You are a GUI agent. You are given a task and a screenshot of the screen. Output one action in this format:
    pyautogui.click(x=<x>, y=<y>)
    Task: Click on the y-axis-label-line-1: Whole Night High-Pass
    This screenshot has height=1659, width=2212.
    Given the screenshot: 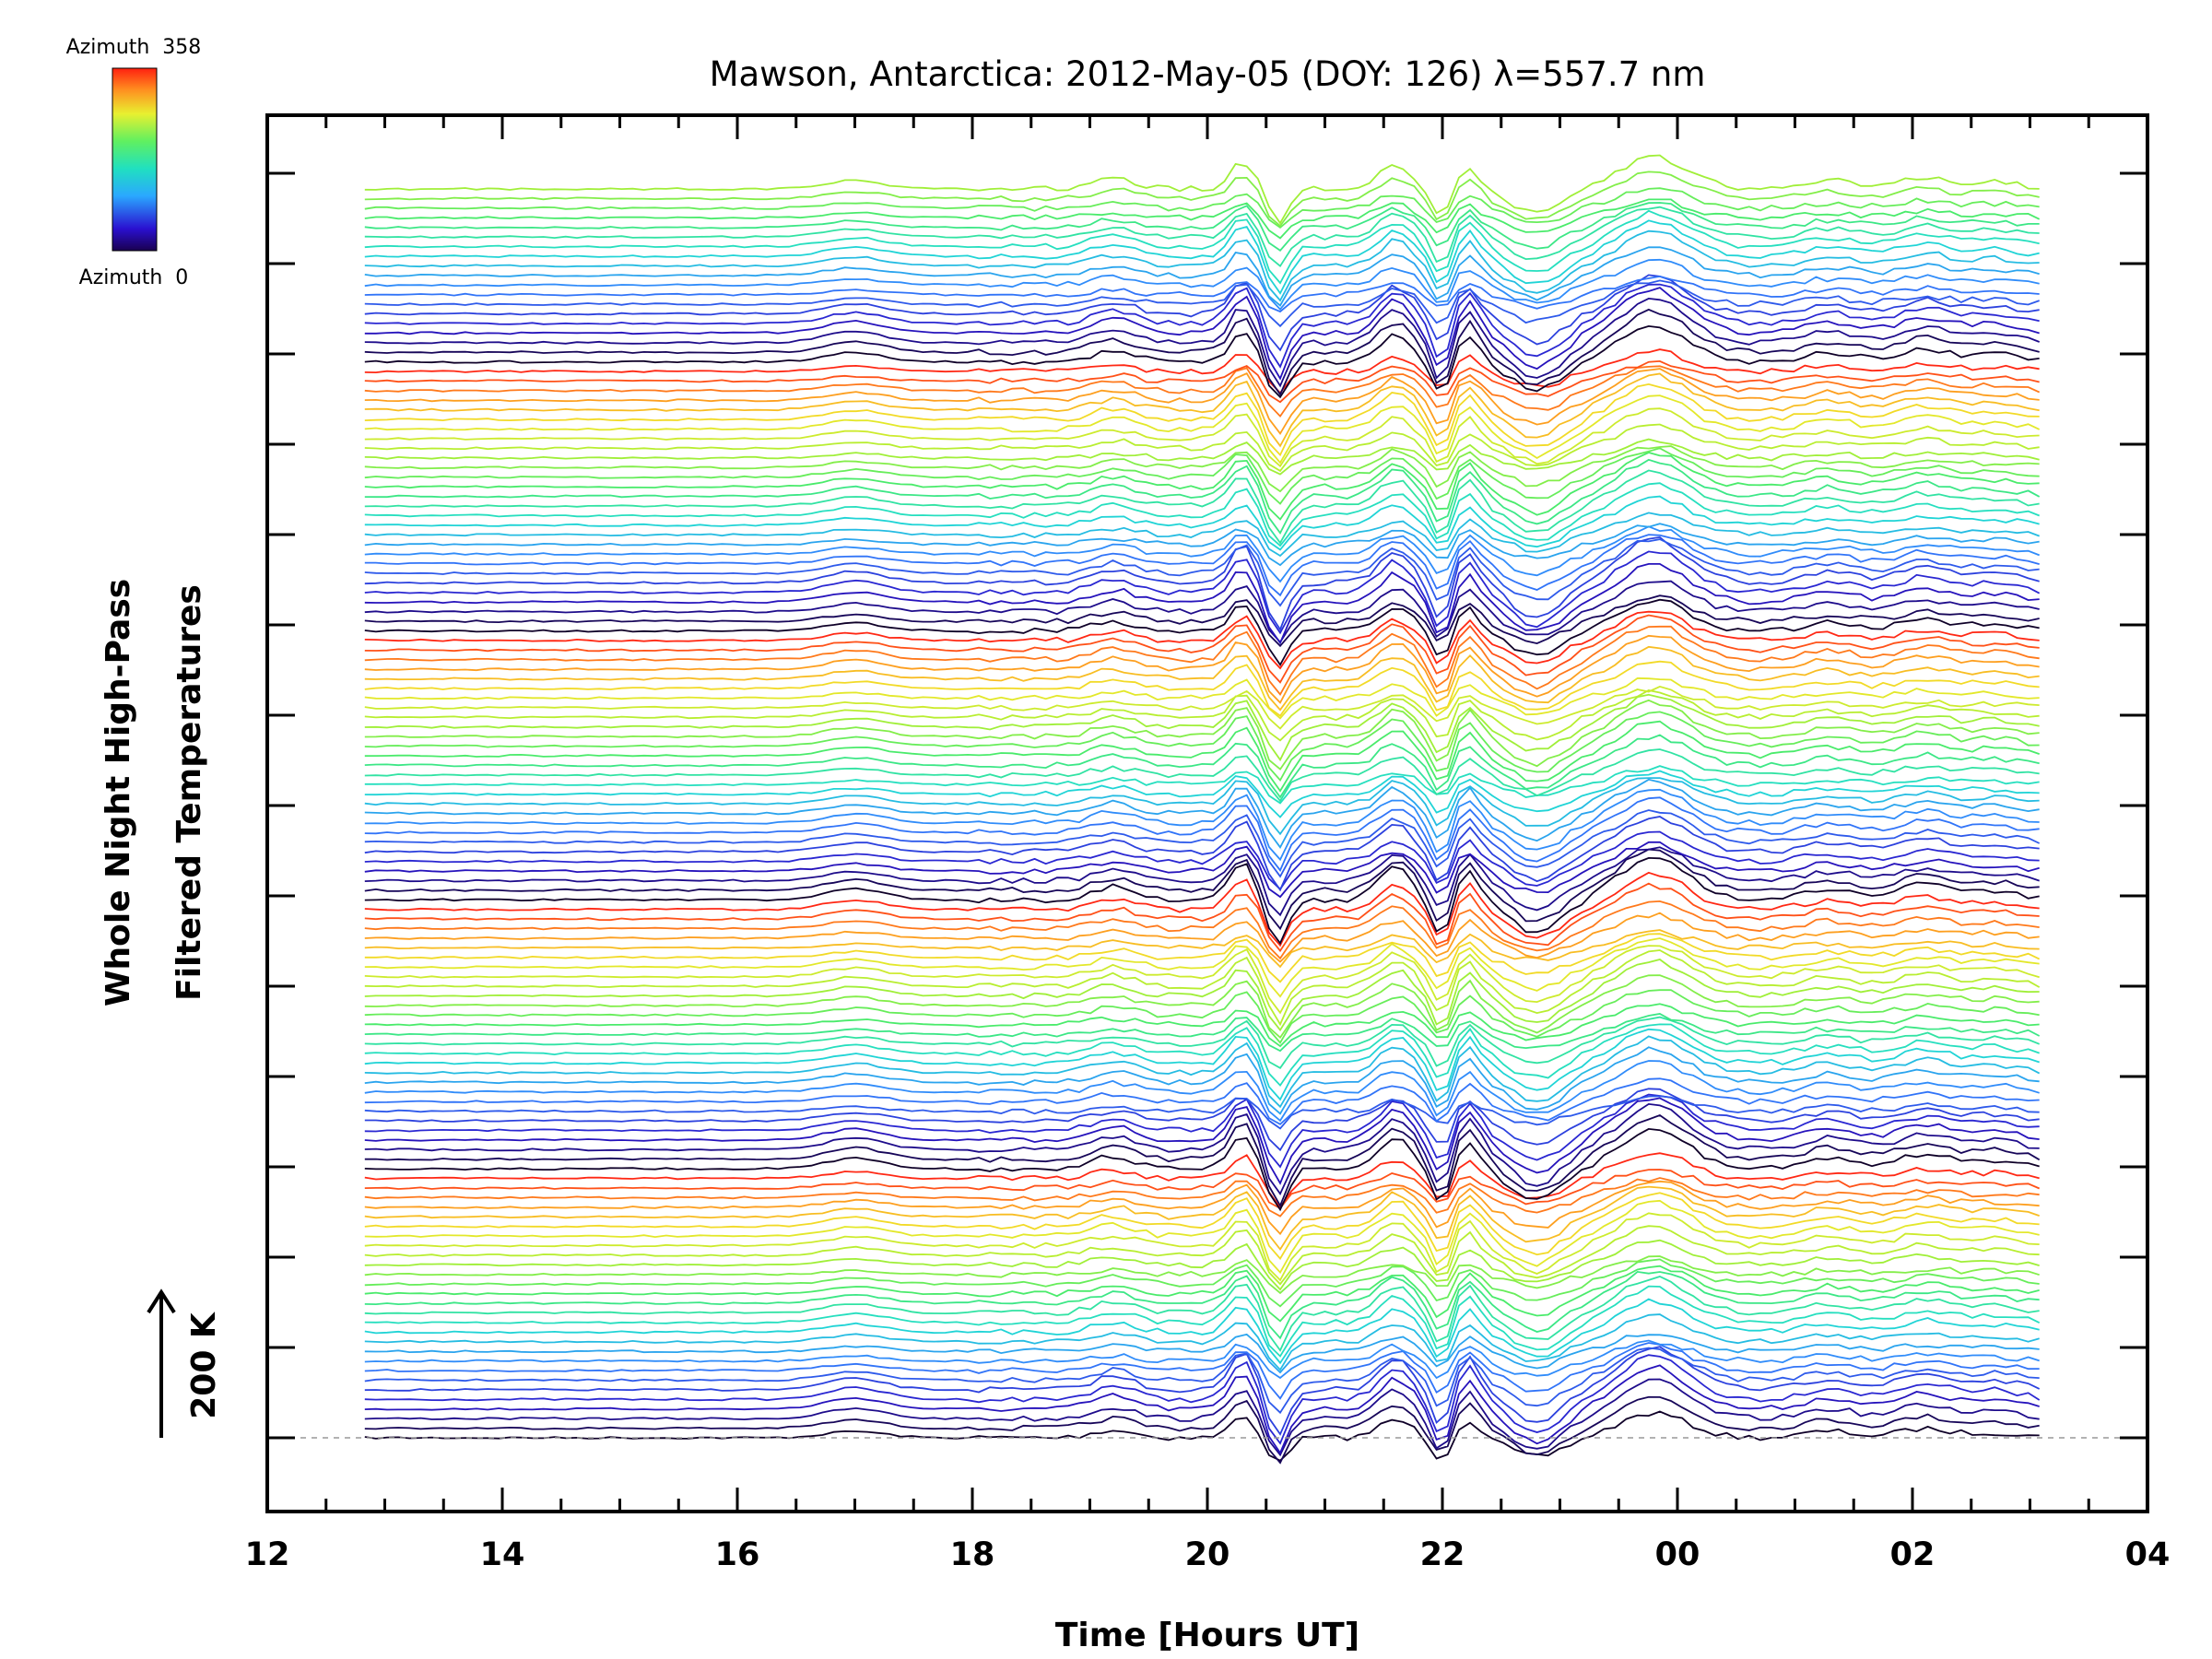 What is the action you would take?
    pyautogui.click(x=118, y=792)
    